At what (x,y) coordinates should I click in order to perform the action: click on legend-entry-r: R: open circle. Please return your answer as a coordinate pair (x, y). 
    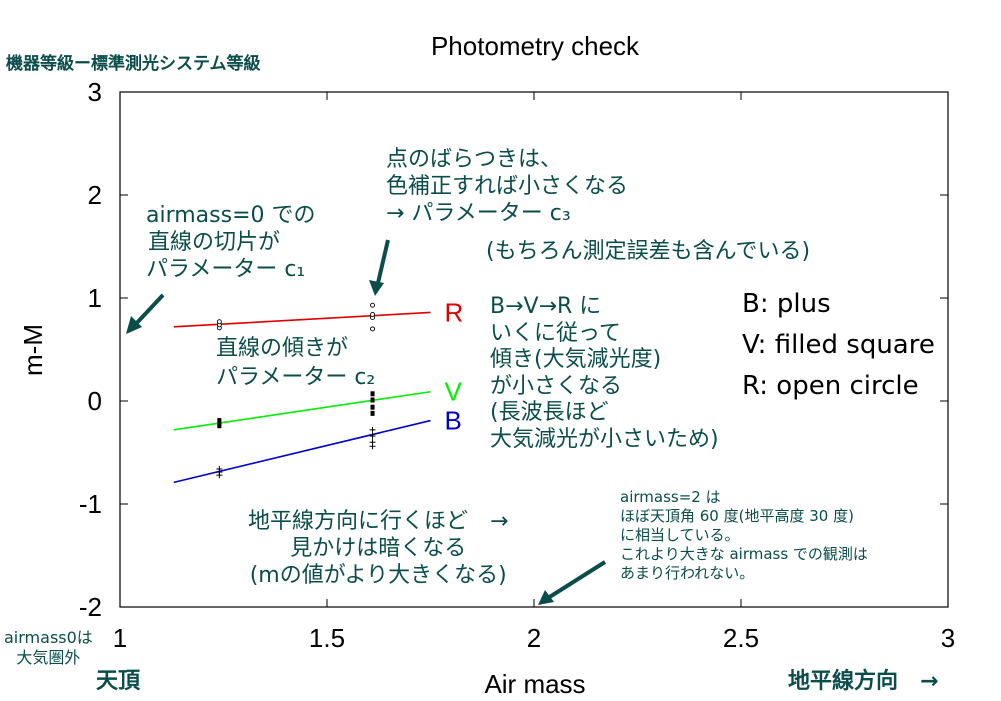
    Looking at the image, I should click on (830, 386).